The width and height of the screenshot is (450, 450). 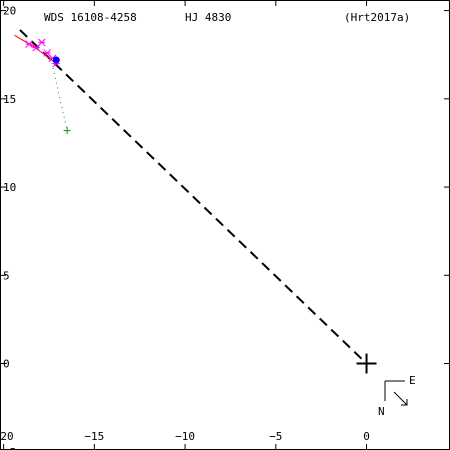 I want to click on x-tick-label-3: −5, so click(x=275, y=436).